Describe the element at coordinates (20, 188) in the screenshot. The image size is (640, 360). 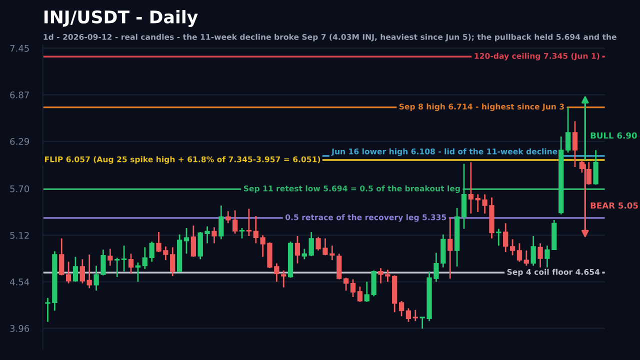
I see `y-tick-label: 5.70` at that location.